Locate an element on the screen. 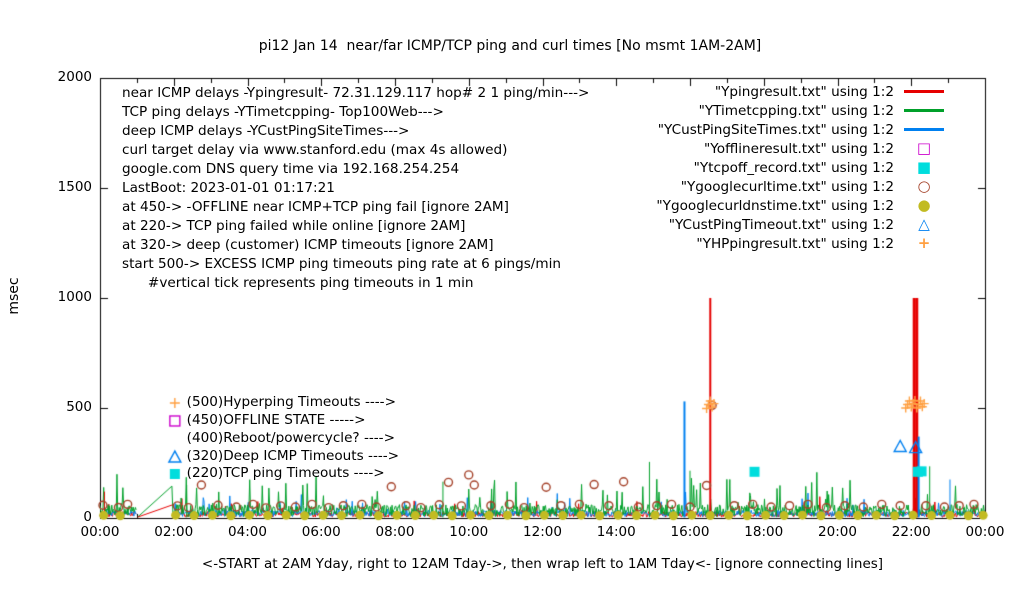 The height and width of the screenshot is (600, 1020). legend-label: "YCustPingSiteTimes.txt" using 1:2 is located at coordinates (775, 129).